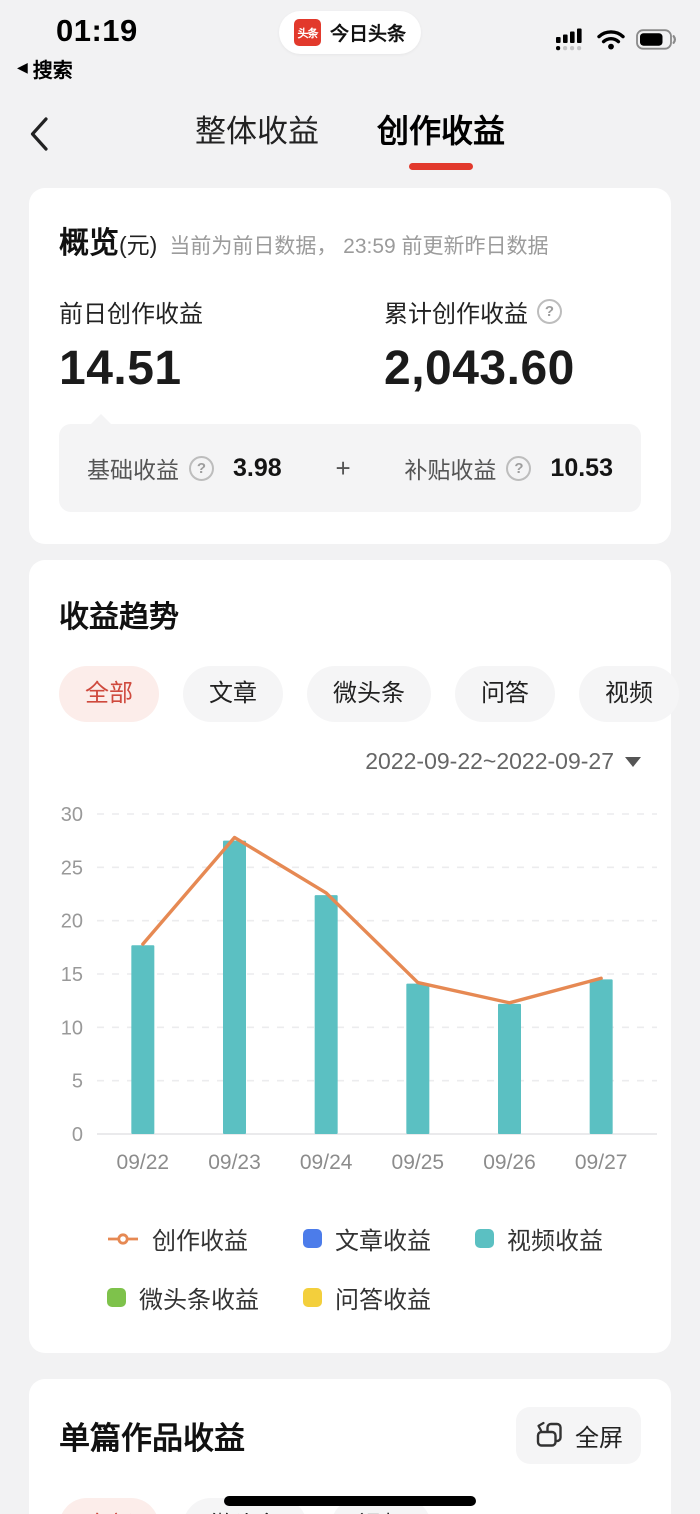  What do you see at coordinates (440, 166) in the screenshot?
I see `active-tab-underline` at bounding box center [440, 166].